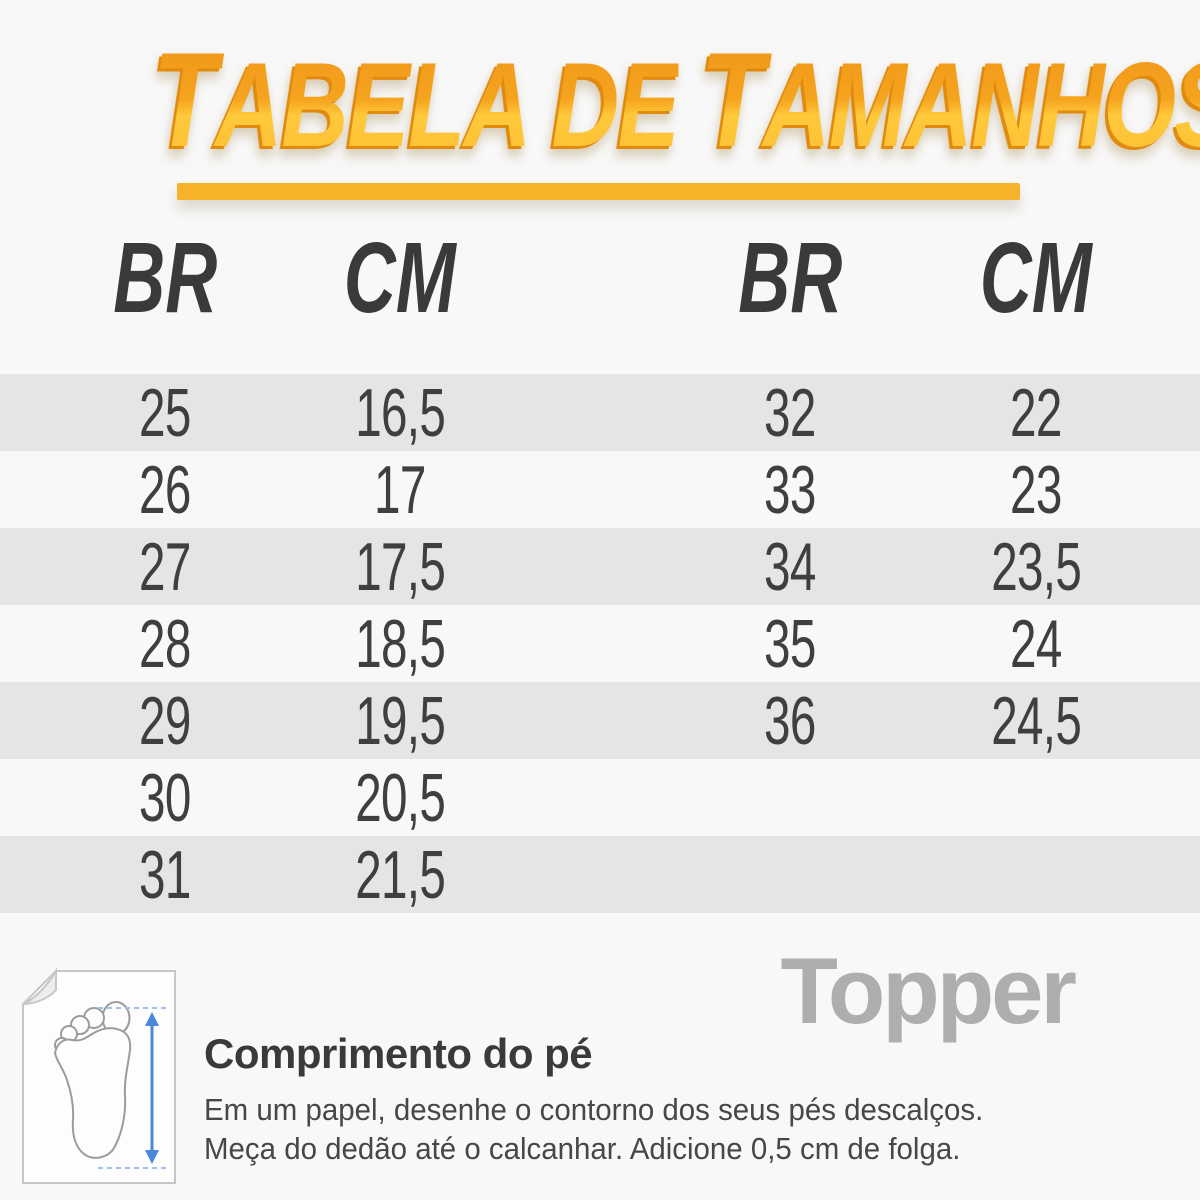 Image resolution: width=1200 pixels, height=1200 pixels. I want to click on br-value: 29, so click(165, 720).